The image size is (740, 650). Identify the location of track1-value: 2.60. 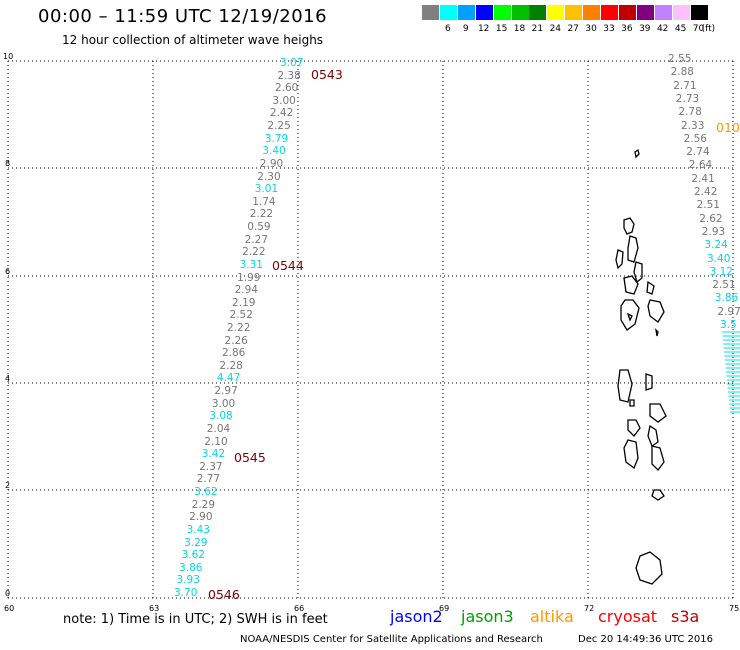
(286, 88).